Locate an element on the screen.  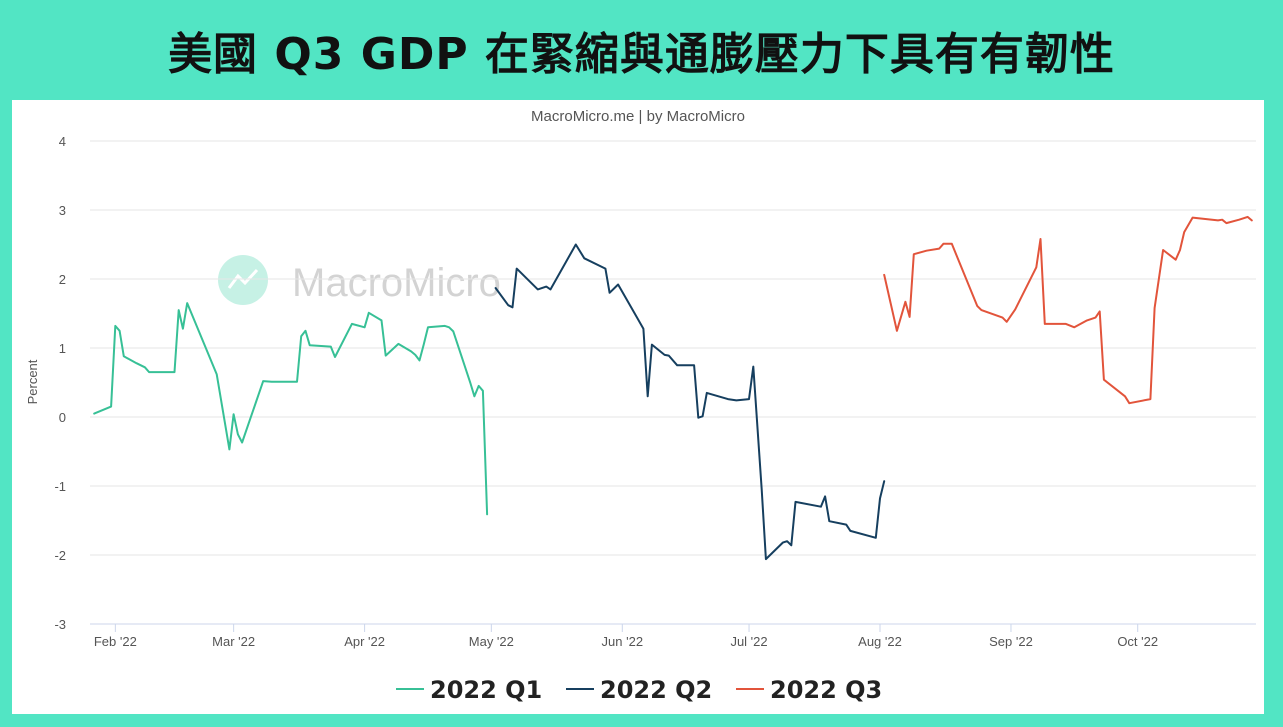
y-tick-label: -2 is located at coordinates (60, 555).